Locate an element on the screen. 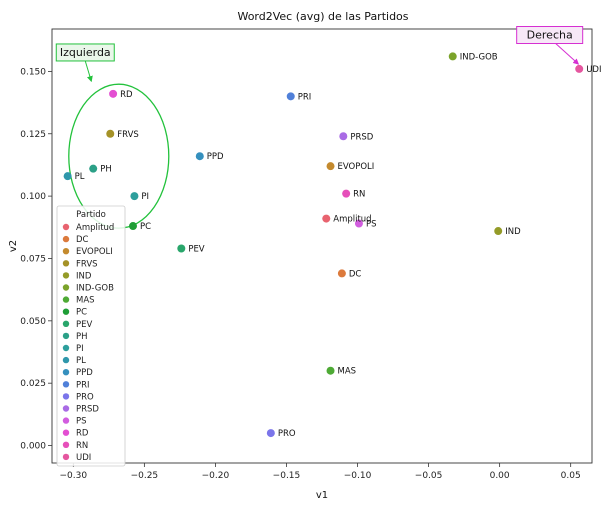 The width and height of the screenshot is (609, 516). scatter-point-pro is located at coordinates (270, 433).